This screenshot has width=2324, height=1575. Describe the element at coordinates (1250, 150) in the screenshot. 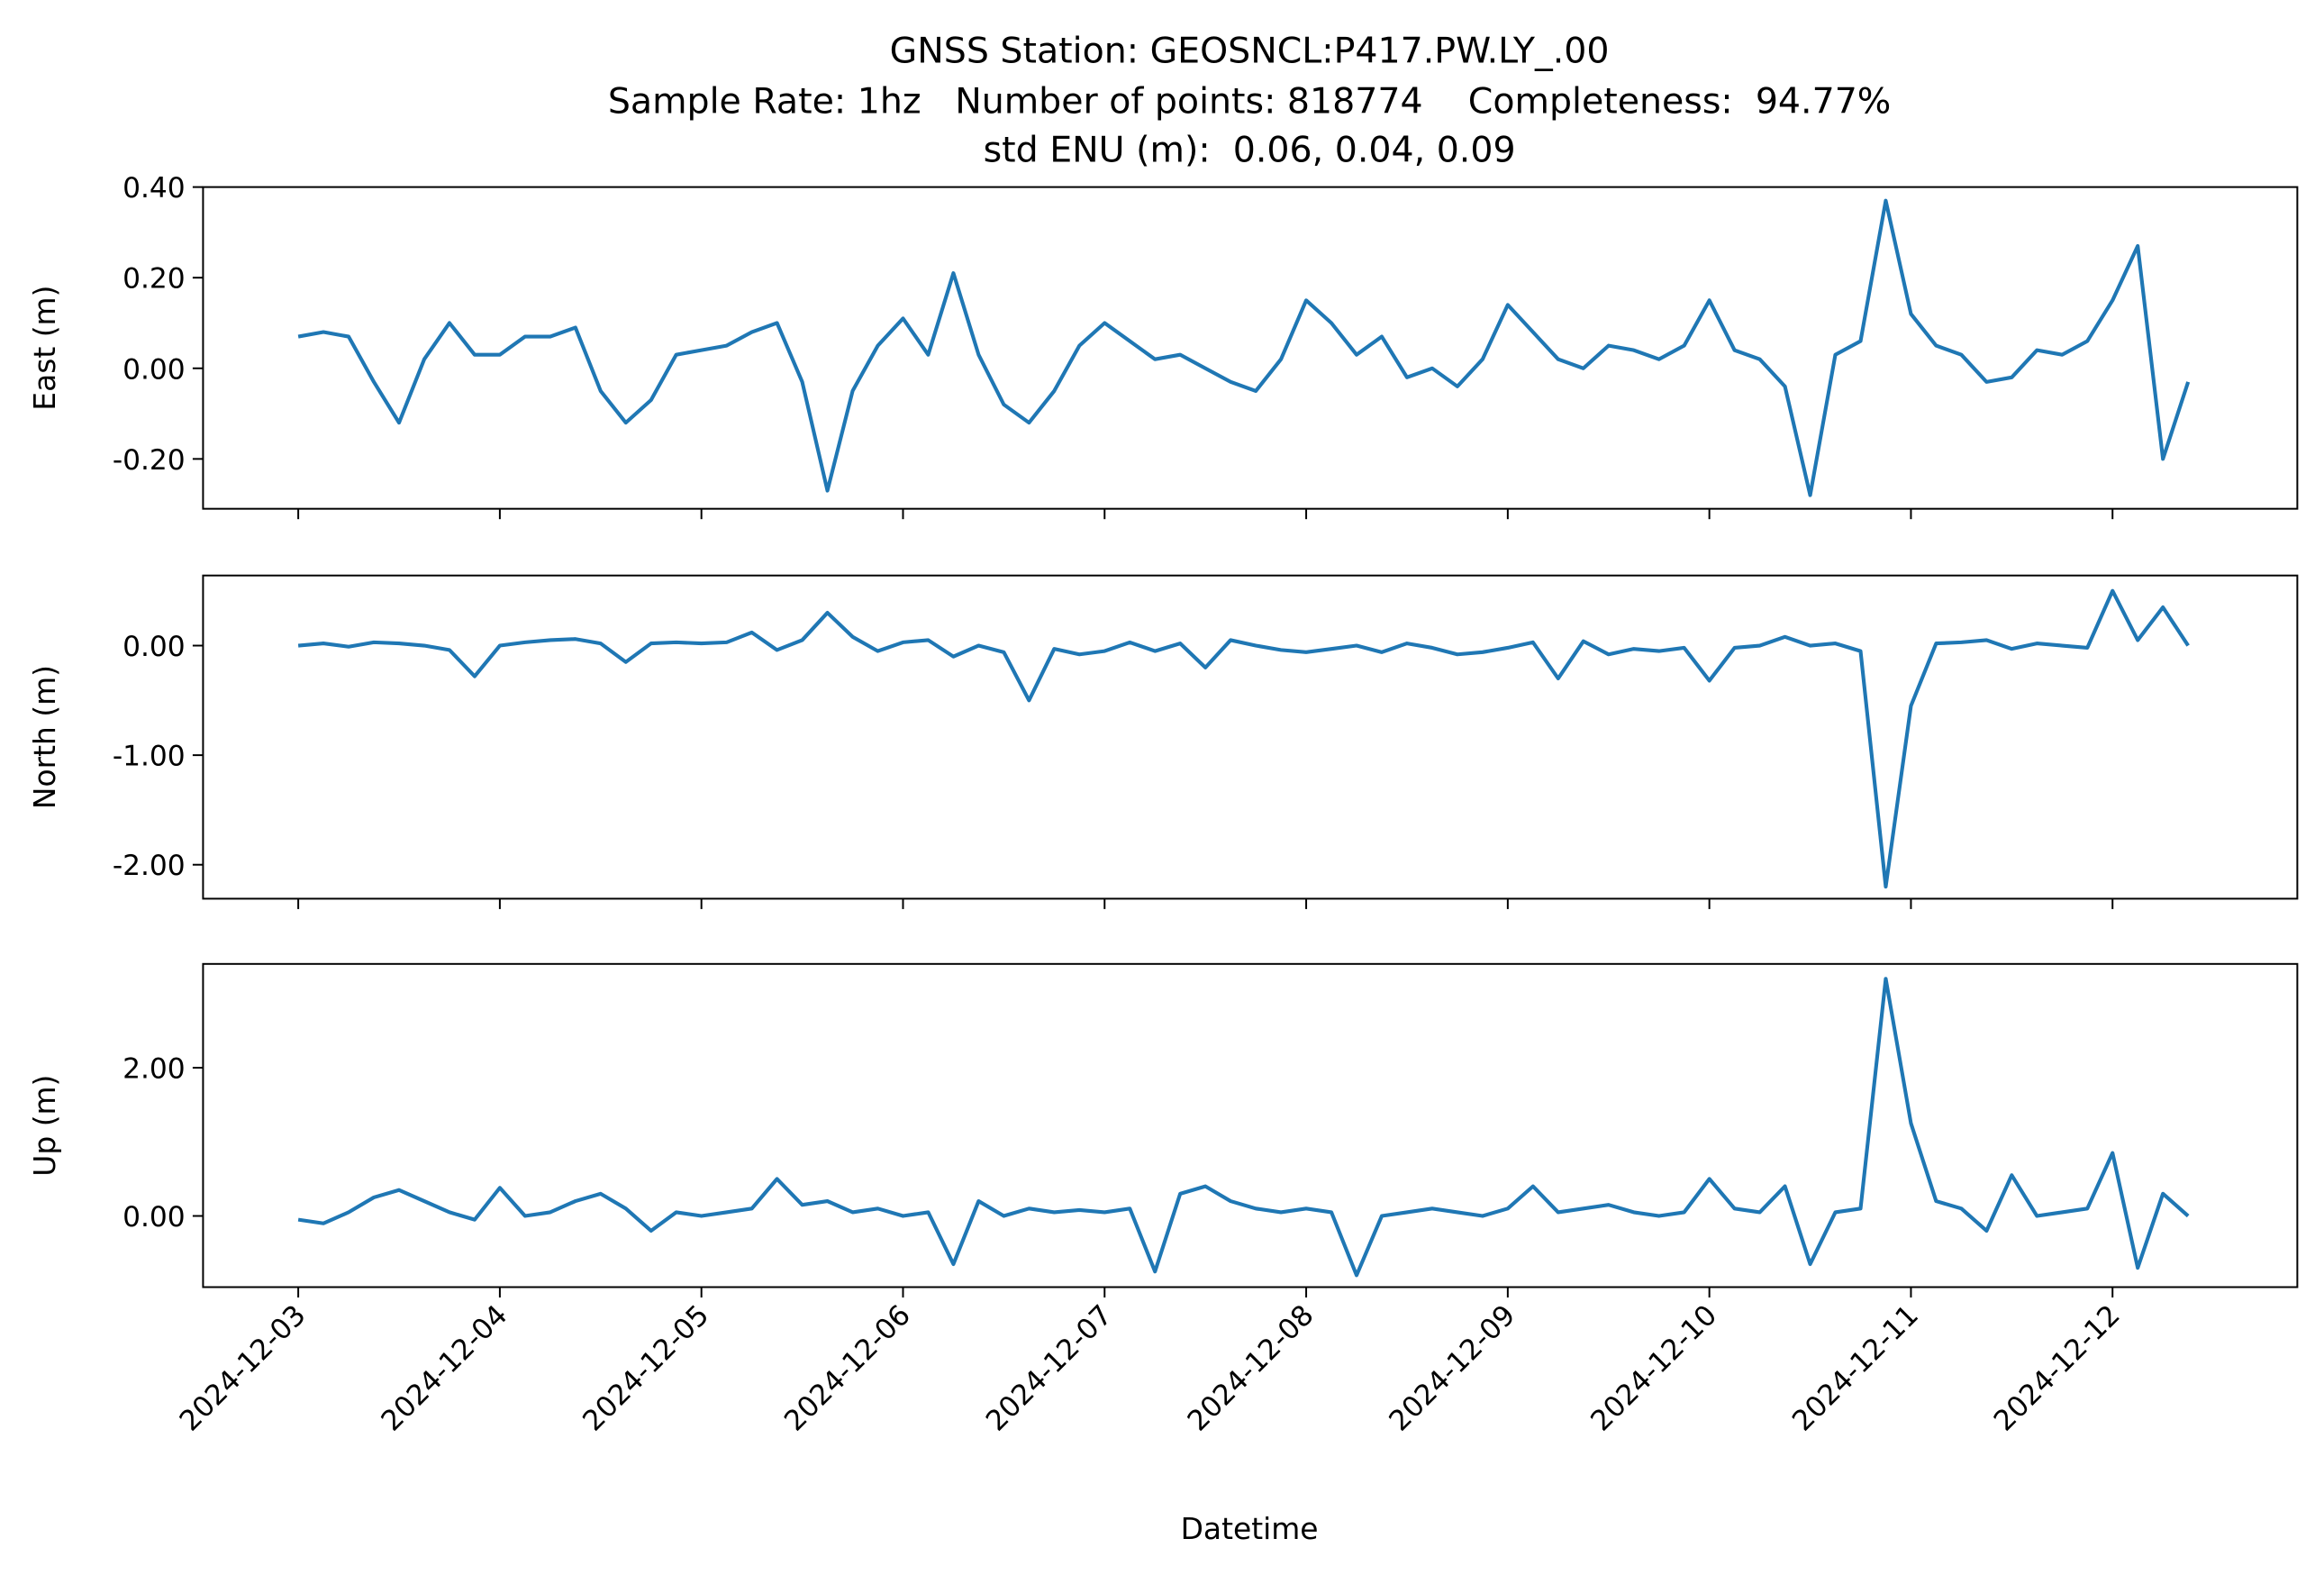

I see `title-line: std ENU (m): 0.06, 0.04, 0.09` at that location.